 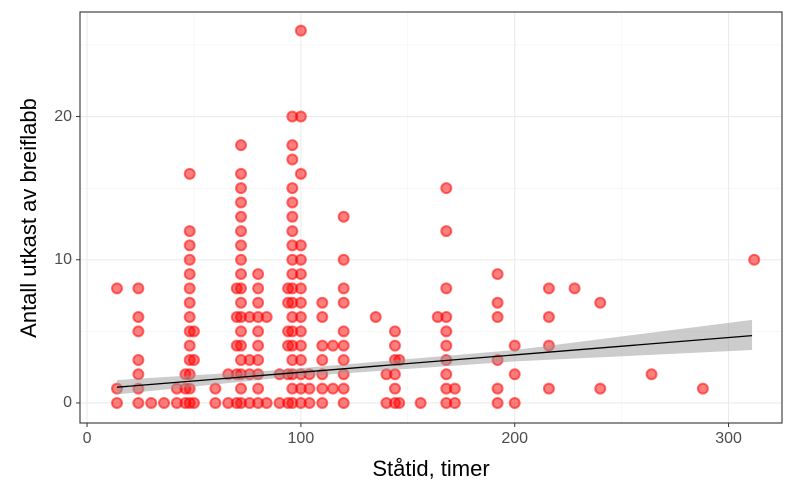 I want to click on x-axis-title: Ståtid, timer, so click(x=430, y=468).